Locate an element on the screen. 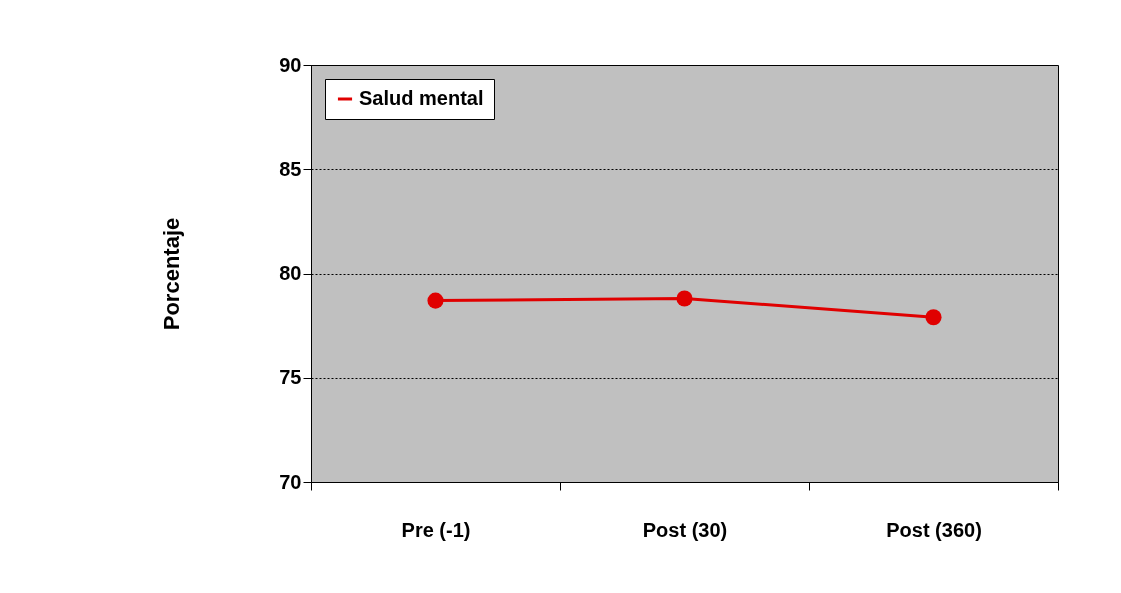 This screenshot has height=593, width=1121. y-tick-label: 90 is located at coordinates (290, 64).